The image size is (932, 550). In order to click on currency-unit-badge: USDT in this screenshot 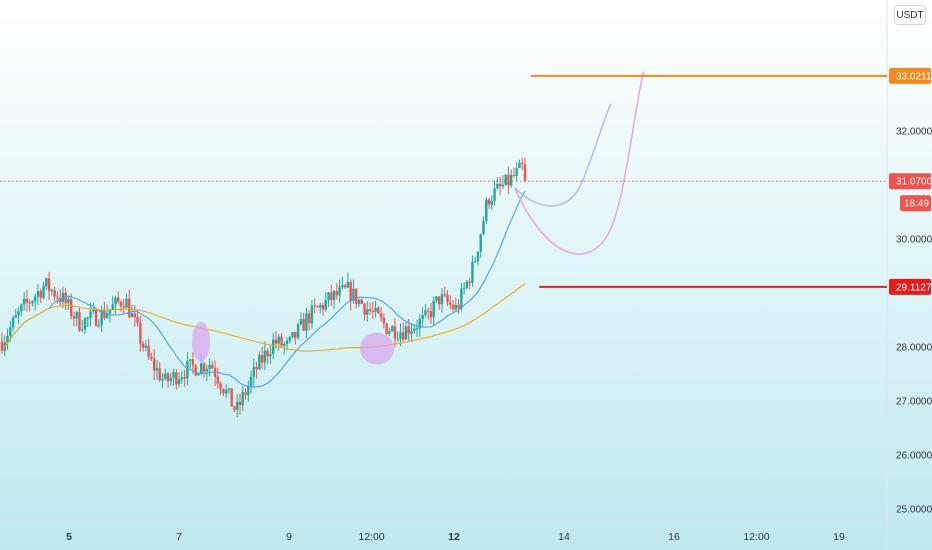, I will do `click(910, 15)`.